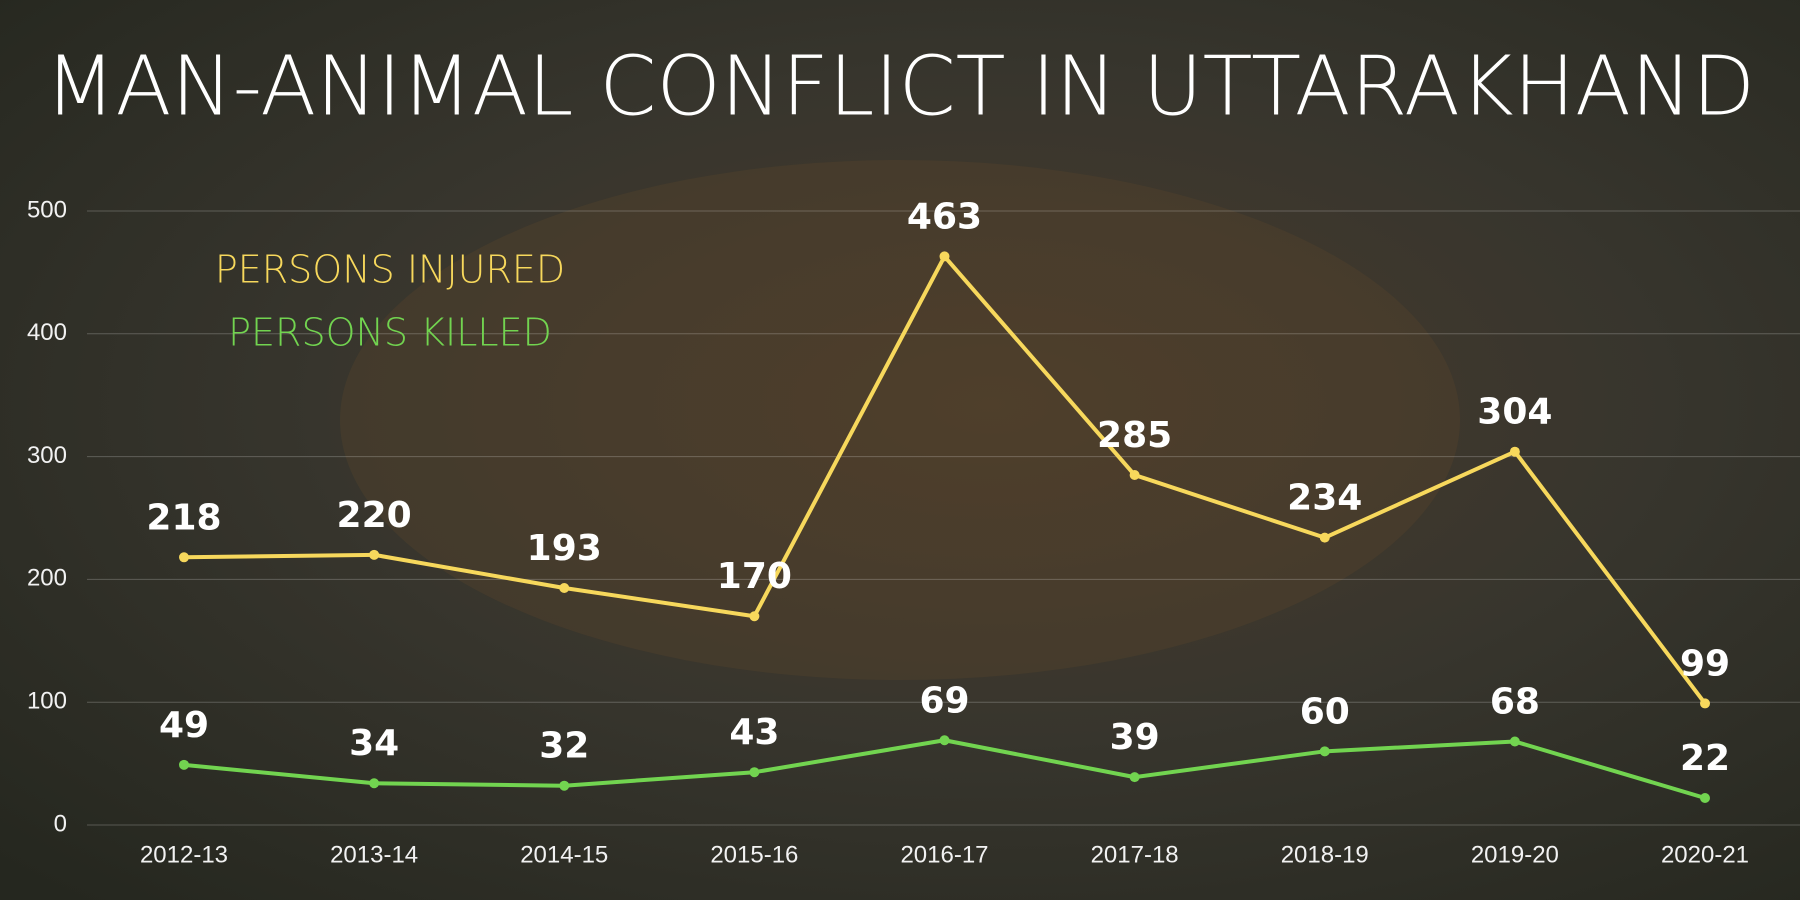 The width and height of the screenshot is (1800, 900). Describe the element at coordinates (564, 746) in the screenshot. I see `data-label: 32` at that location.